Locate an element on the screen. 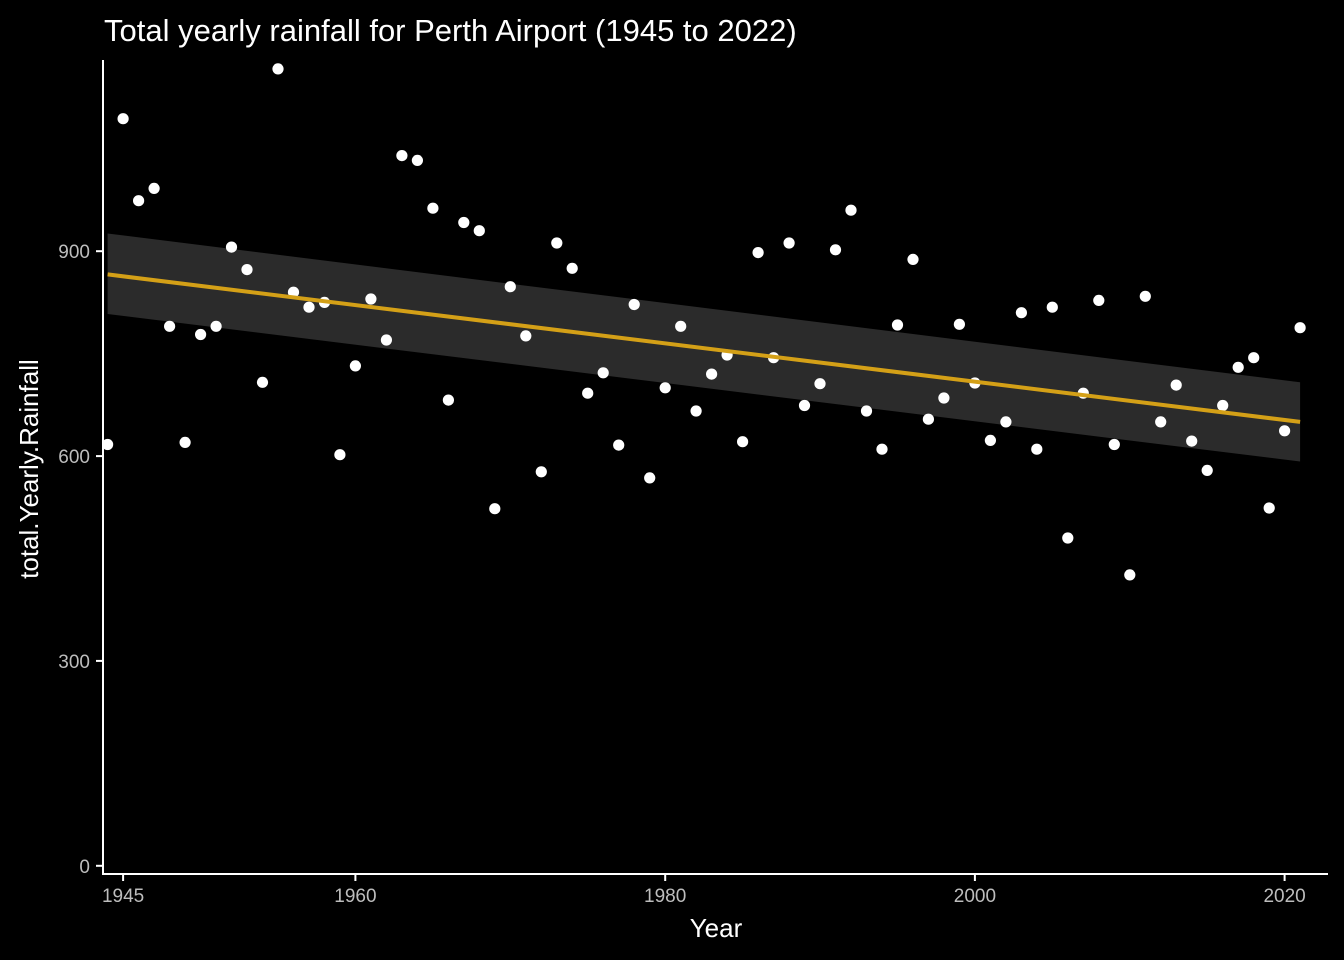 The width and height of the screenshot is (1344, 960). y-tick-label: 600 is located at coordinates (74, 457).